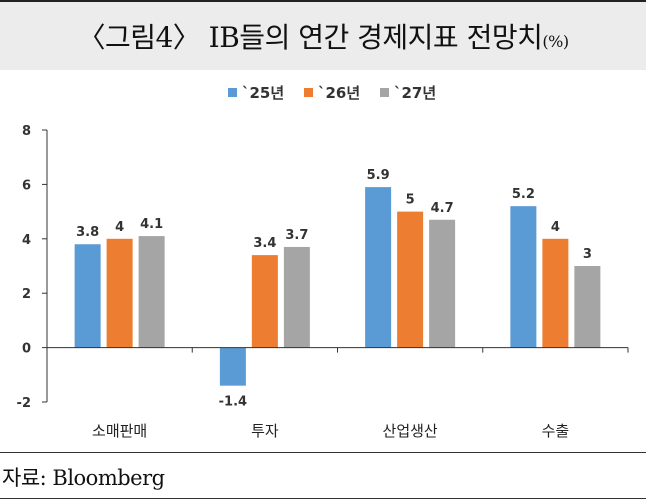 This screenshot has height=504, width=646. I want to click on bottom-divider, so click(323, 498).